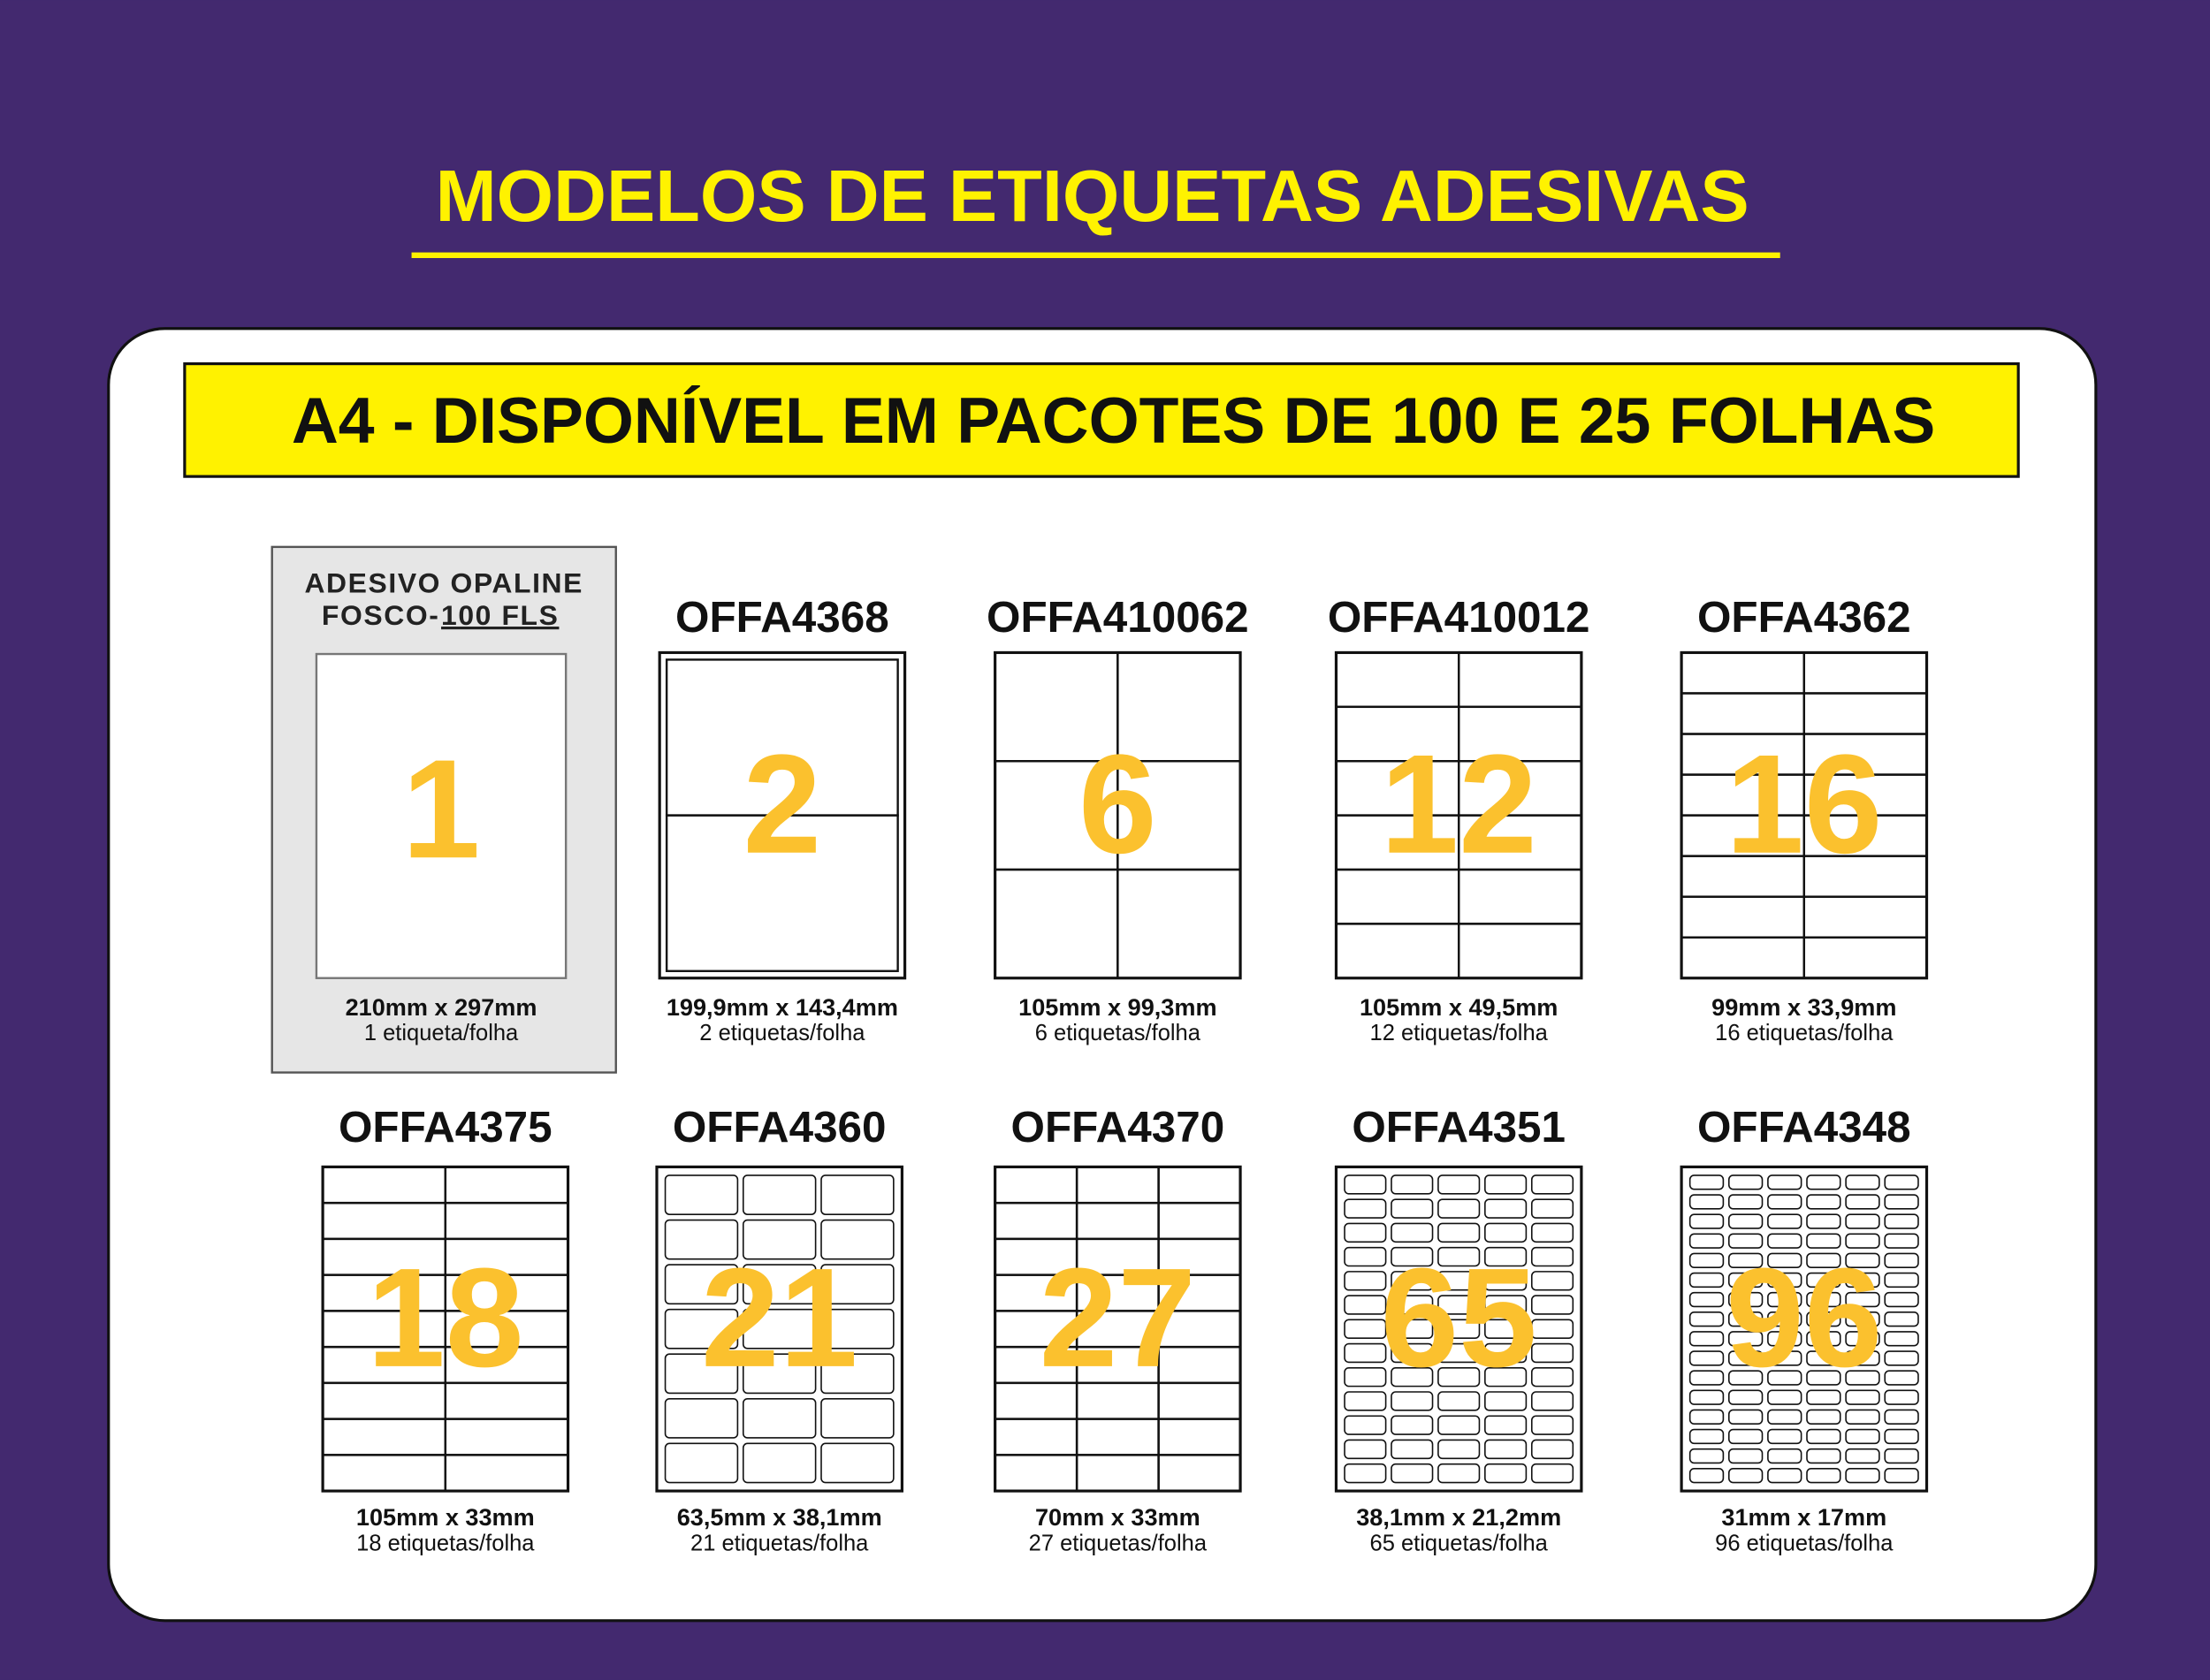 Image resolution: width=2210 pixels, height=1680 pixels. I want to click on model-code: OFFA4348, so click(1804, 1127).